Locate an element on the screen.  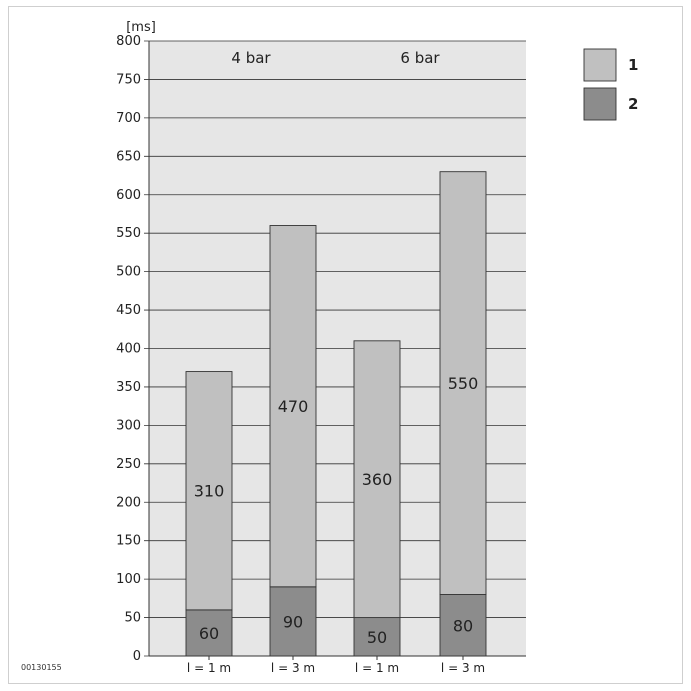
y-tick-label: 600 is located at coordinates (128, 195).